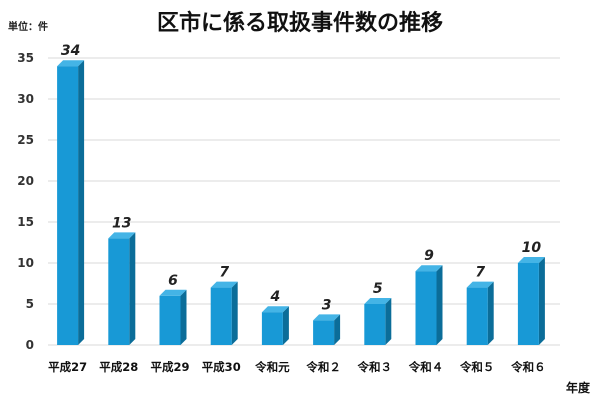 This screenshot has height=410, width=599. I want to click on y-tick-label: 20, so click(25, 181).